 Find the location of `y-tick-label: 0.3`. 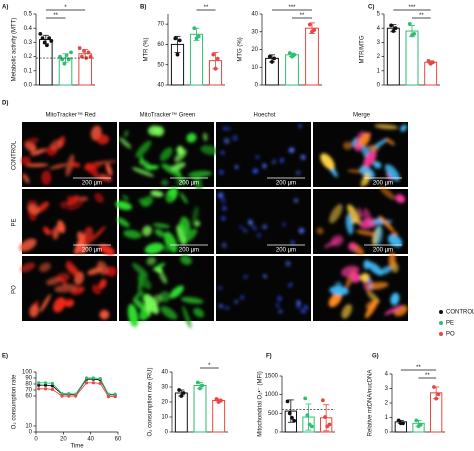

y-tick-label: 0.3 is located at coordinates (28, 43).